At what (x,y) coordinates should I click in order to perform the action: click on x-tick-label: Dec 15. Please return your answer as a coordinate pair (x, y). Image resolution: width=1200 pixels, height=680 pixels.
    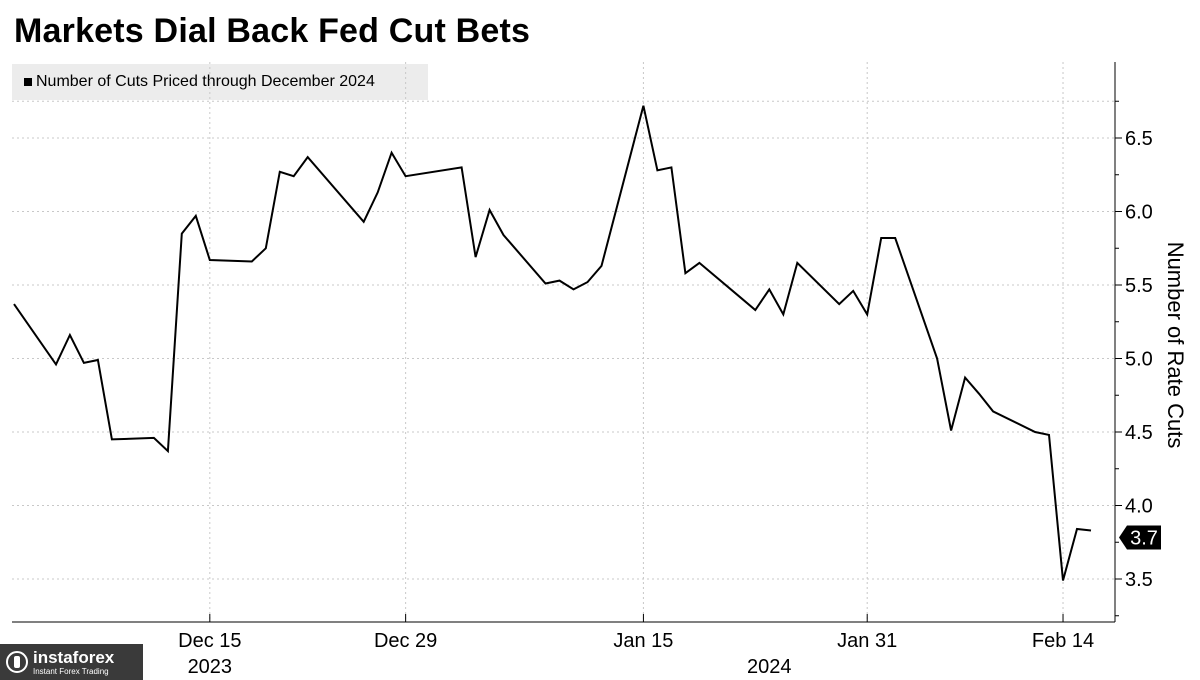
    Looking at the image, I should click on (209, 641).